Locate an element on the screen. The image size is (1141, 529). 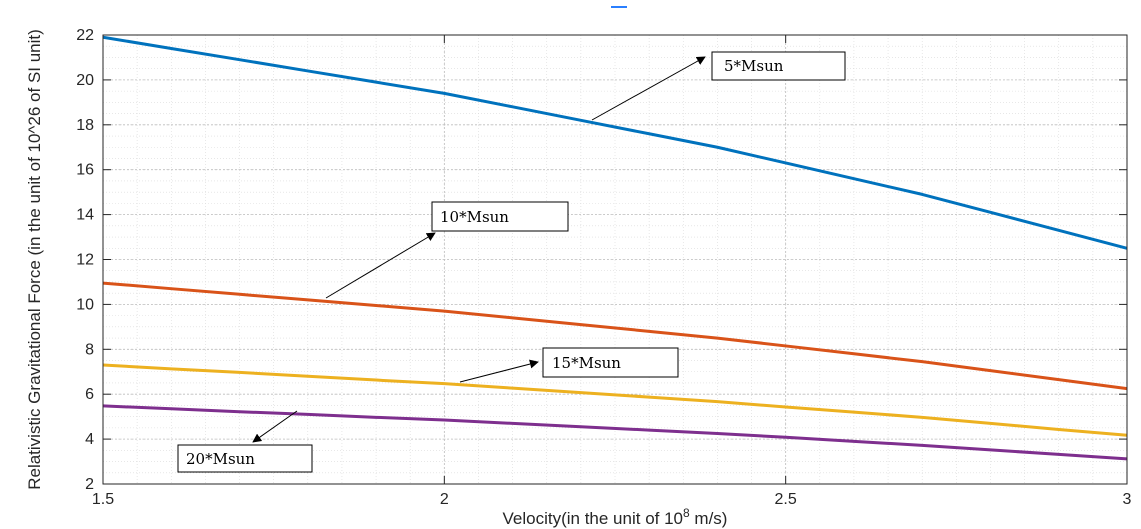
y-tick-label: 20 is located at coordinates (85, 80).